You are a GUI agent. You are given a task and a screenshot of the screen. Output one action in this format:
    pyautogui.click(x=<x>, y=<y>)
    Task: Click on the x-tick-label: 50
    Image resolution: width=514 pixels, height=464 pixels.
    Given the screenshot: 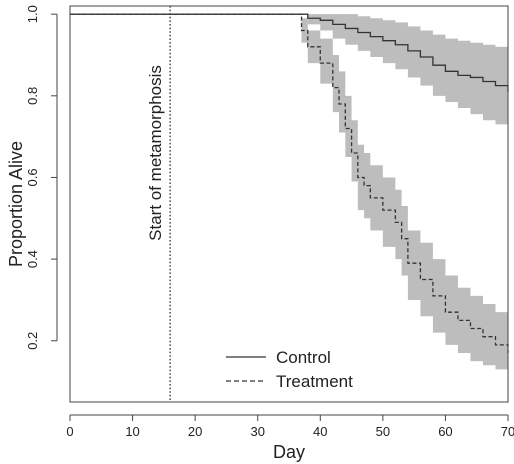 What is the action you would take?
    pyautogui.click(x=383, y=431)
    